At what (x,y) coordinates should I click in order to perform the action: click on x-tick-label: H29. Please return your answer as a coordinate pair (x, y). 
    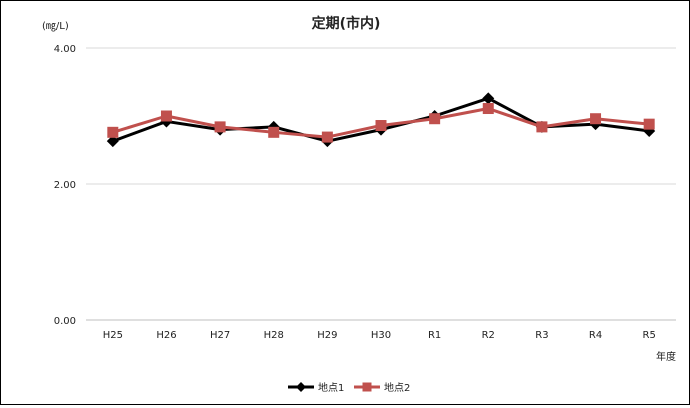
    Looking at the image, I should click on (327, 335).